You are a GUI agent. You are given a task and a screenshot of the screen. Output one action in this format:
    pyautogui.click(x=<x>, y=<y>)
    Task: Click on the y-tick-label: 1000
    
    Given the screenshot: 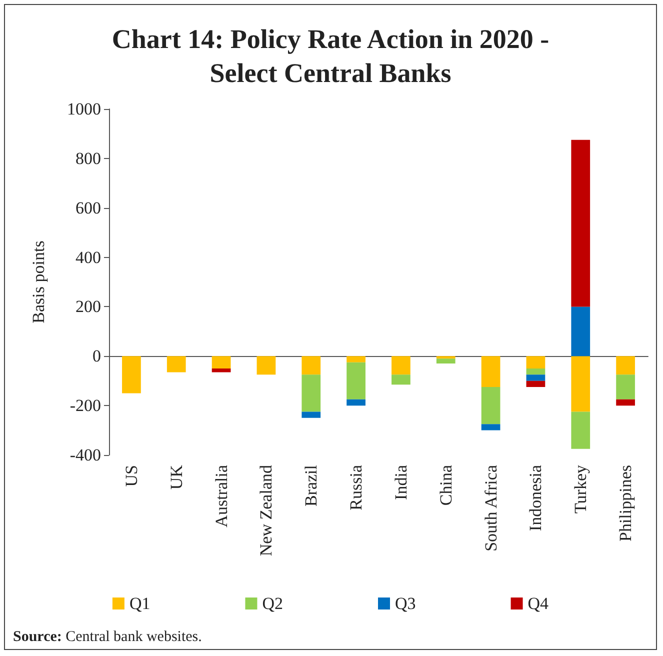 What is the action you would take?
    pyautogui.click(x=84, y=109)
    